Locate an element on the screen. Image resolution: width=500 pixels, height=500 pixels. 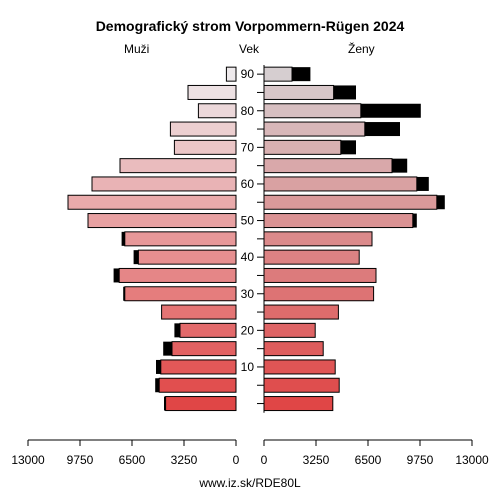
age-tick-label: 10 is located at coordinates (248, 367).